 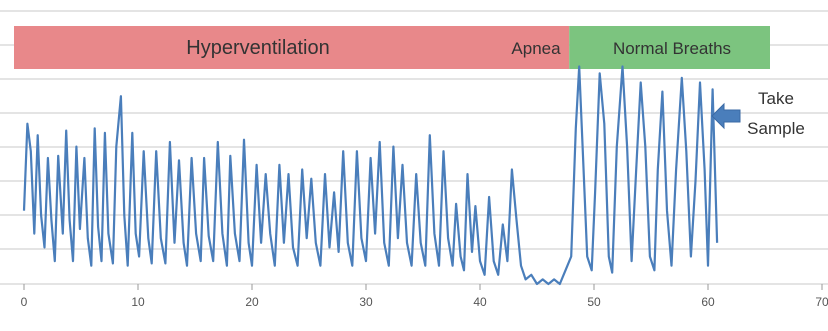 What do you see at coordinates (257, 48) in the screenshot?
I see `band-label: Hyperventilation` at bounding box center [257, 48].